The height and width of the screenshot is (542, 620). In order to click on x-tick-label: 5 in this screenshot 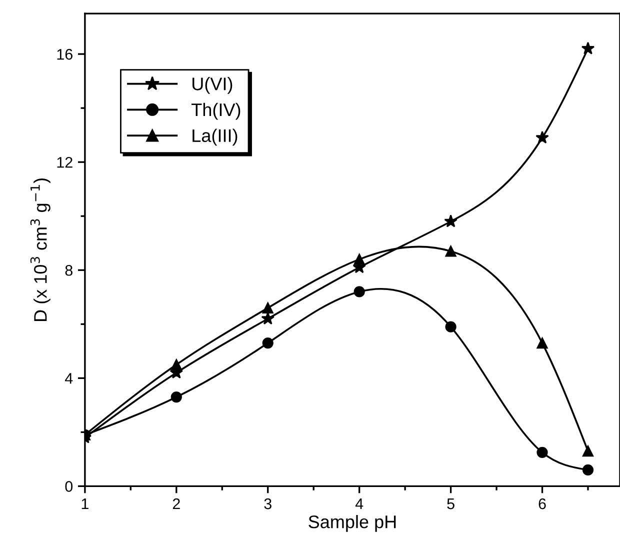, I will do `click(450, 504)`.